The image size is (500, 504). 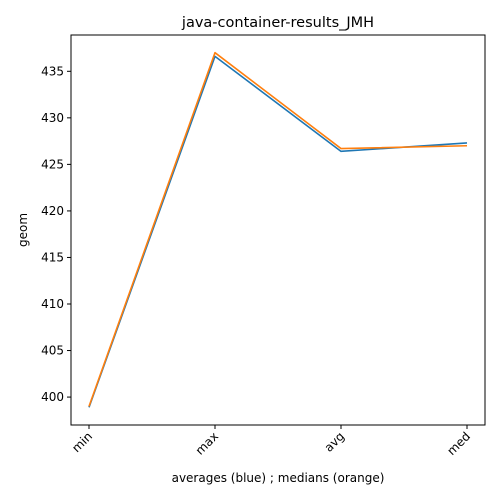 What do you see at coordinates (52, 257) in the screenshot?
I see `y-tick-label: 415` at bounding box center [52, 257].